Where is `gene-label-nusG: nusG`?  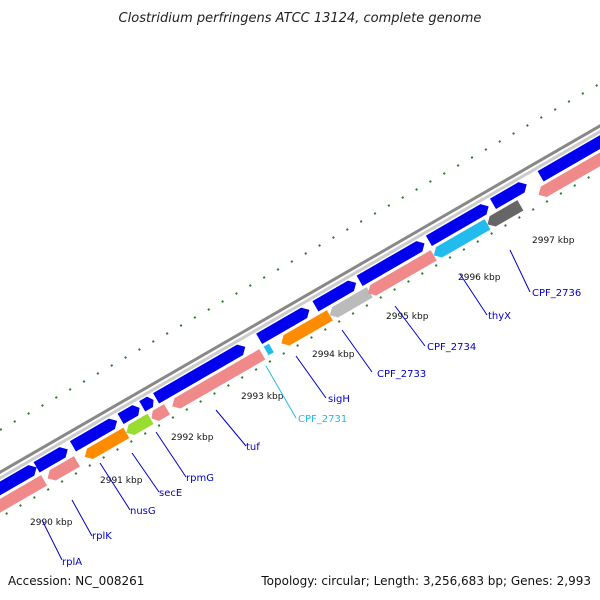 gene-label-nusG: nusG is located at coordinates (143, 511).